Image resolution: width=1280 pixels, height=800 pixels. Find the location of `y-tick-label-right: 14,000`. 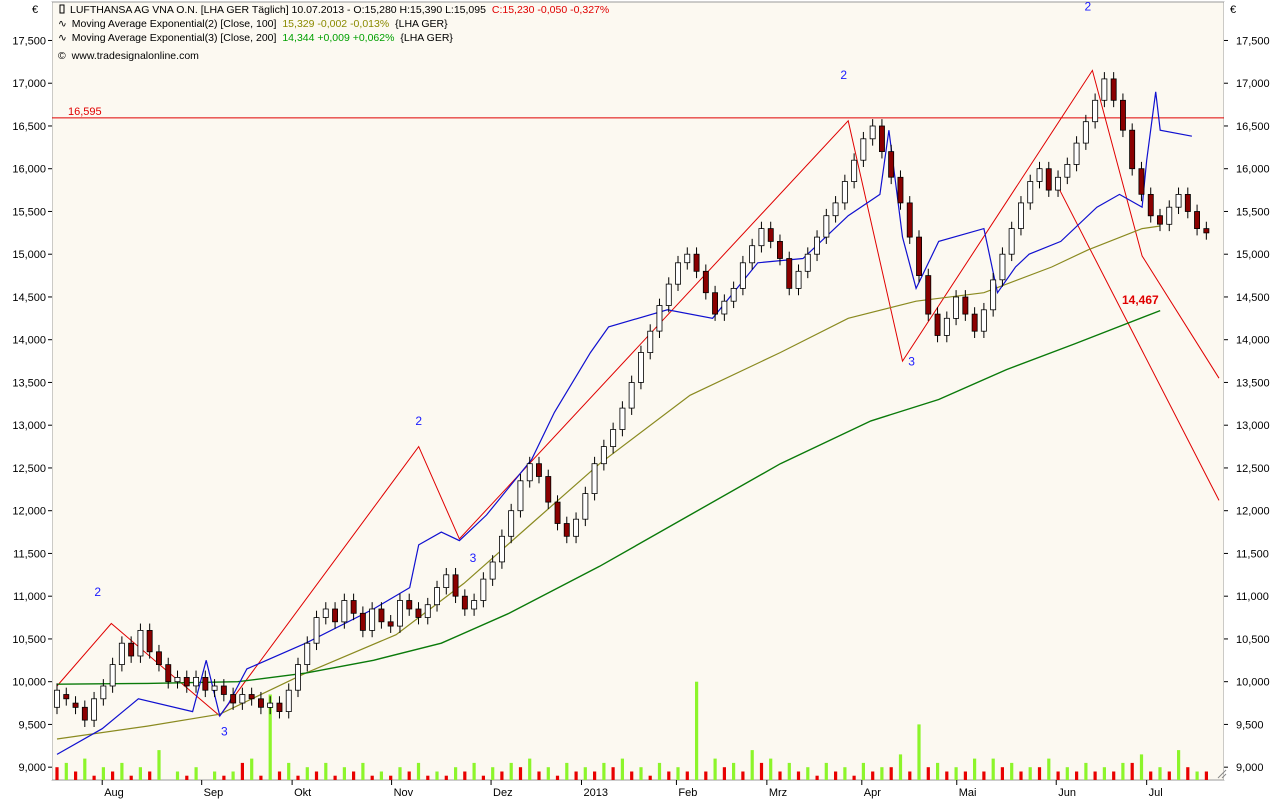

y-tick-label-right: 14,000 is located at coordinates (1253, 341).